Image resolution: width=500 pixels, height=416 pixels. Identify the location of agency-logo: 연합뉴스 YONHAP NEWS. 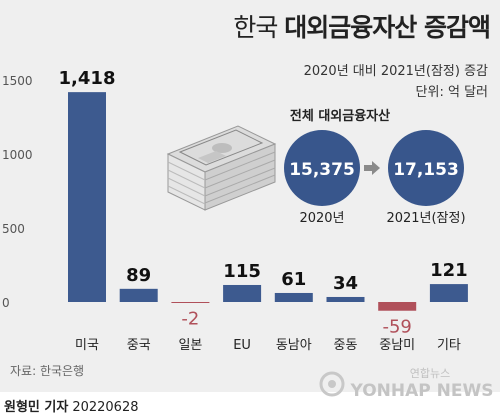
(406, 384).